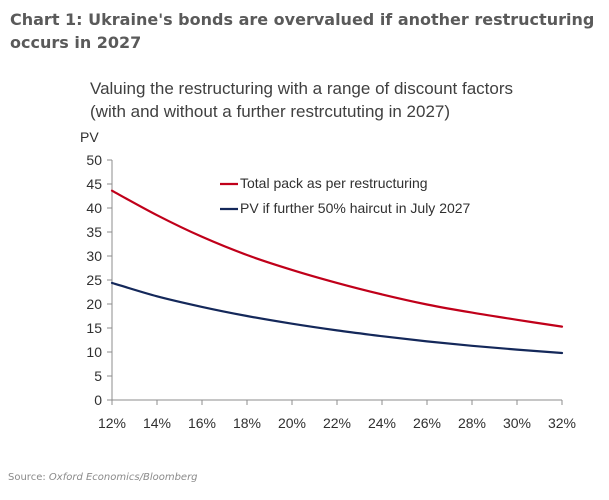  What do you see at coordinates (98, 376) in the screenshot?
I see `y-tick-label: 5` at bounding box center [98, 376].